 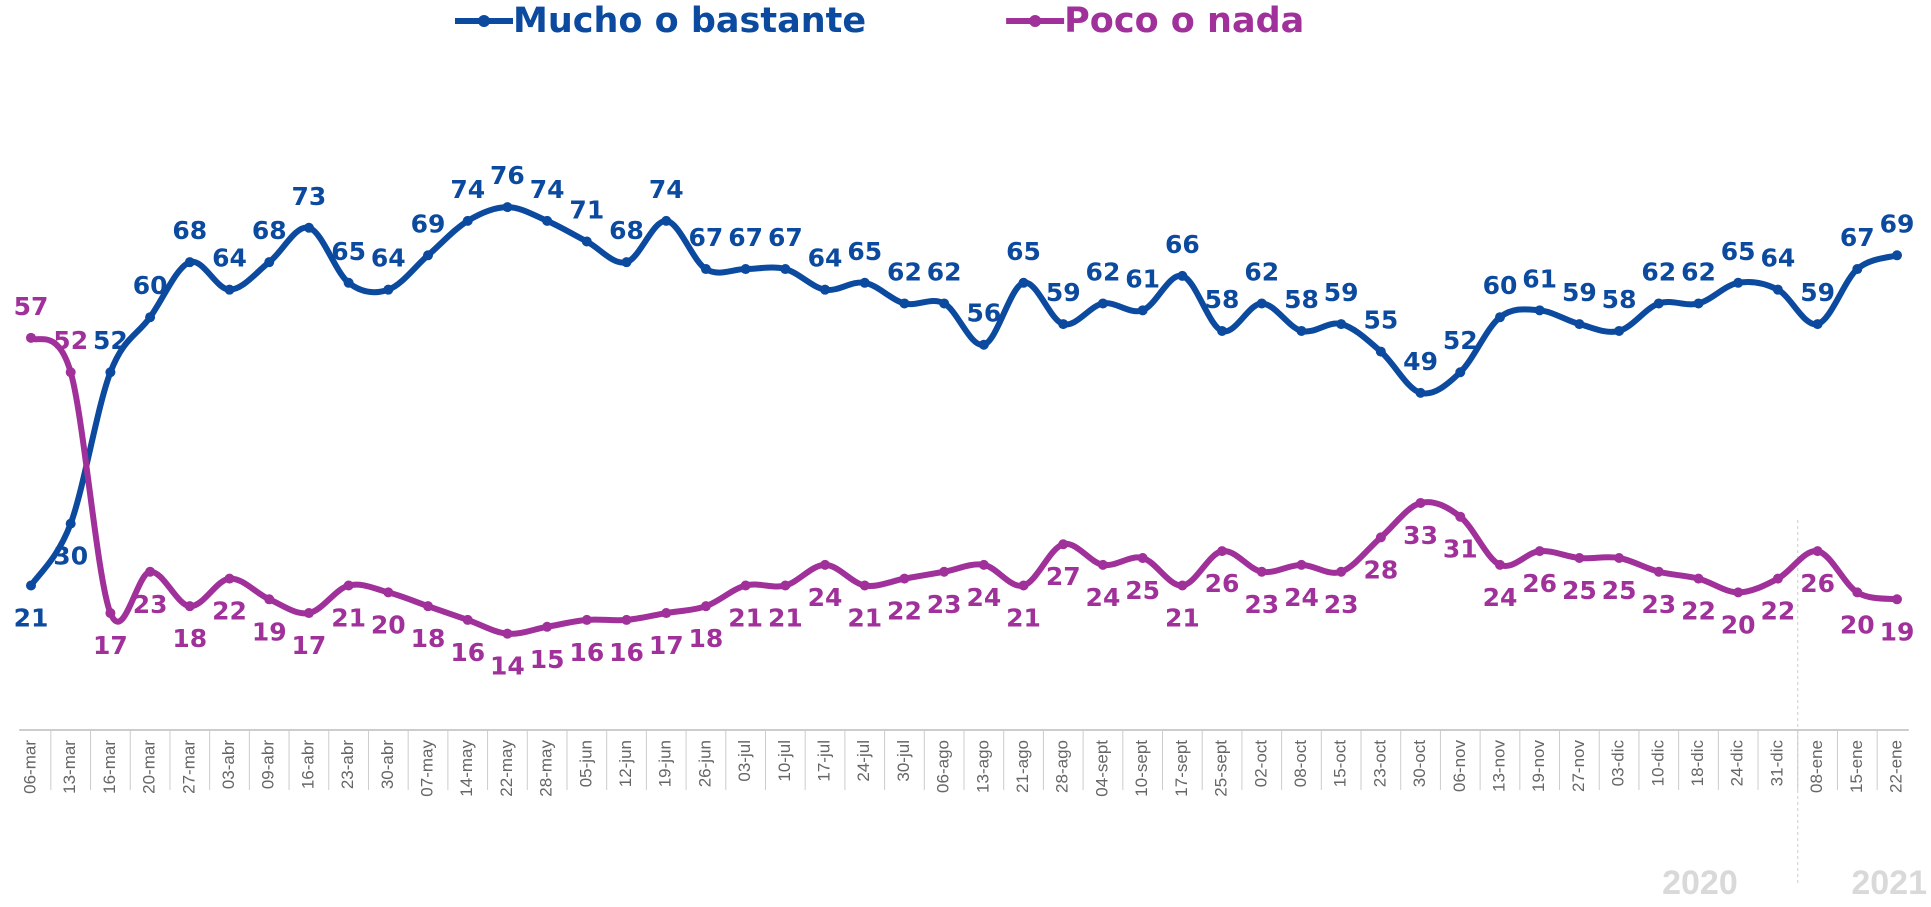 I want to click on data-label: 58, so click(x=1301, y=299).